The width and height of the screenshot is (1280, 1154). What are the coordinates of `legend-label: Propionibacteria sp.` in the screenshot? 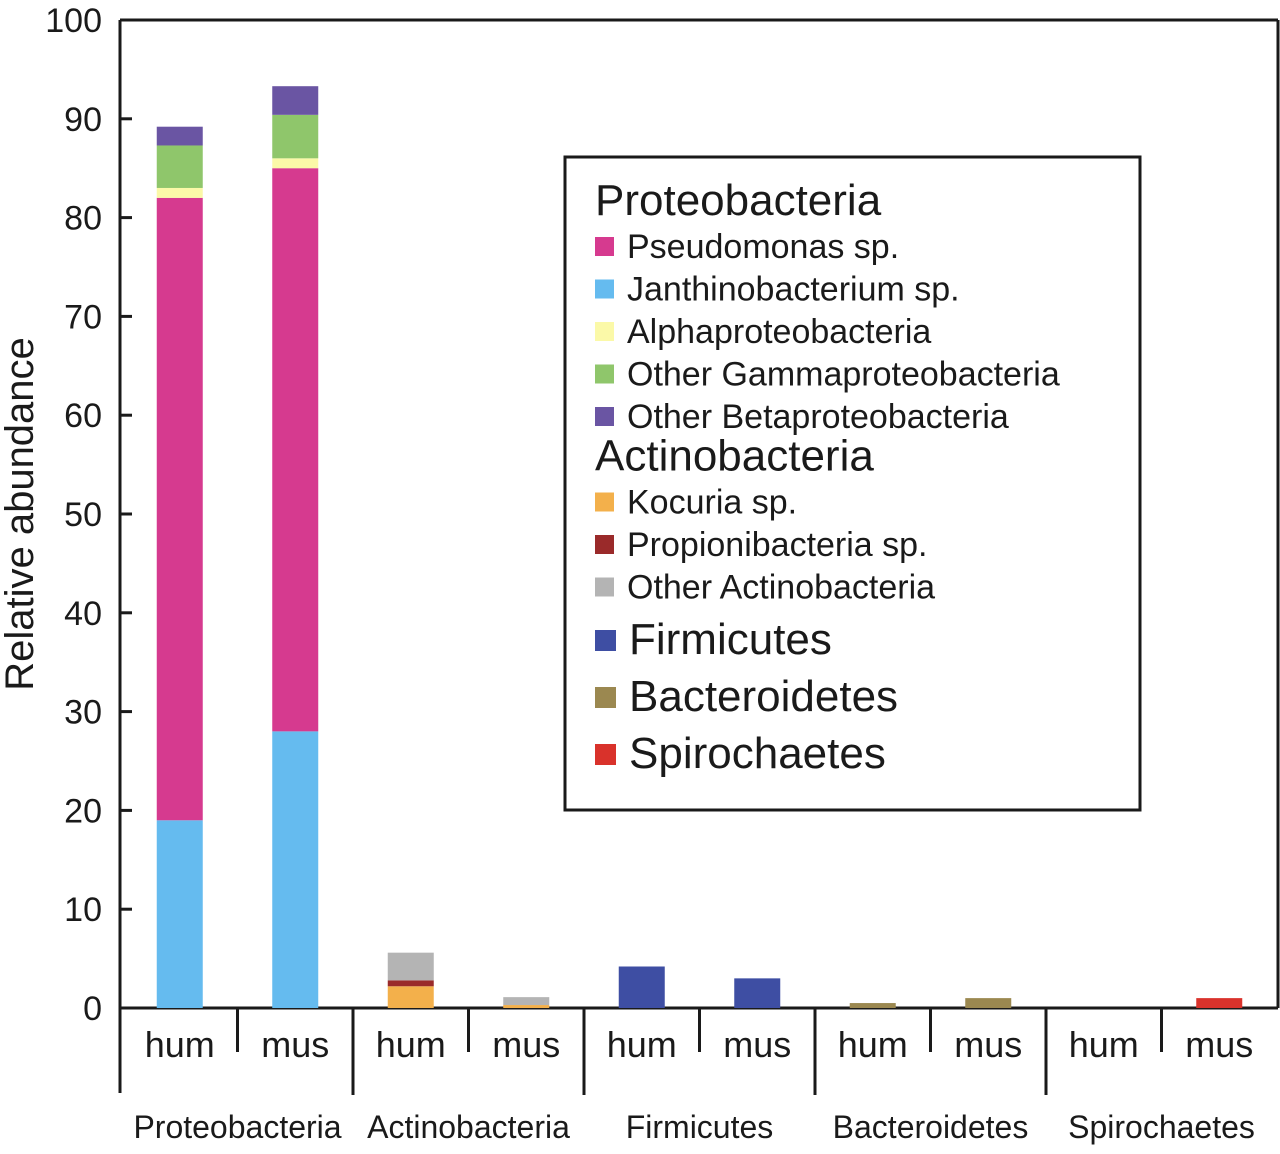 It's located at (777, 545).